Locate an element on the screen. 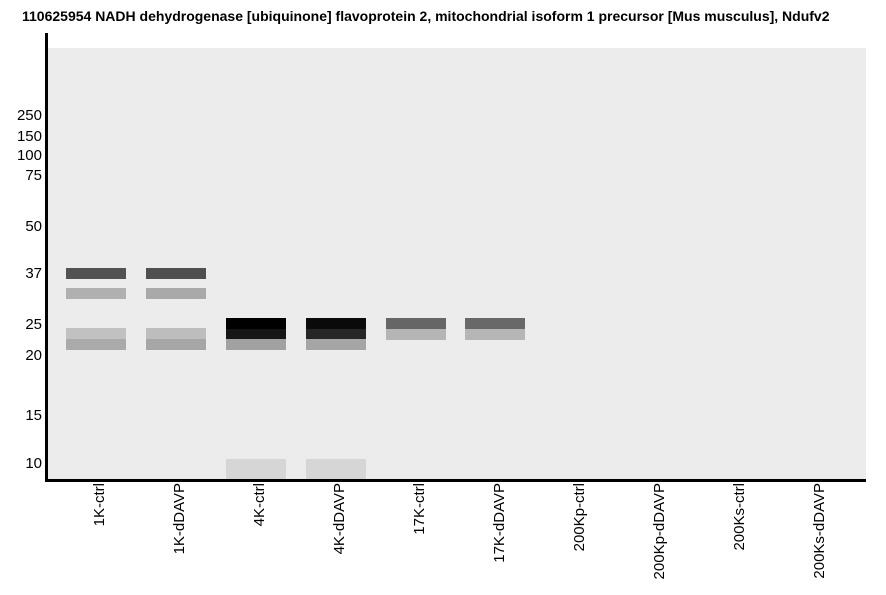 This screenshot has height=595, width=886. y-axis-tick-label: 250 is located at coordinates (29, 115).